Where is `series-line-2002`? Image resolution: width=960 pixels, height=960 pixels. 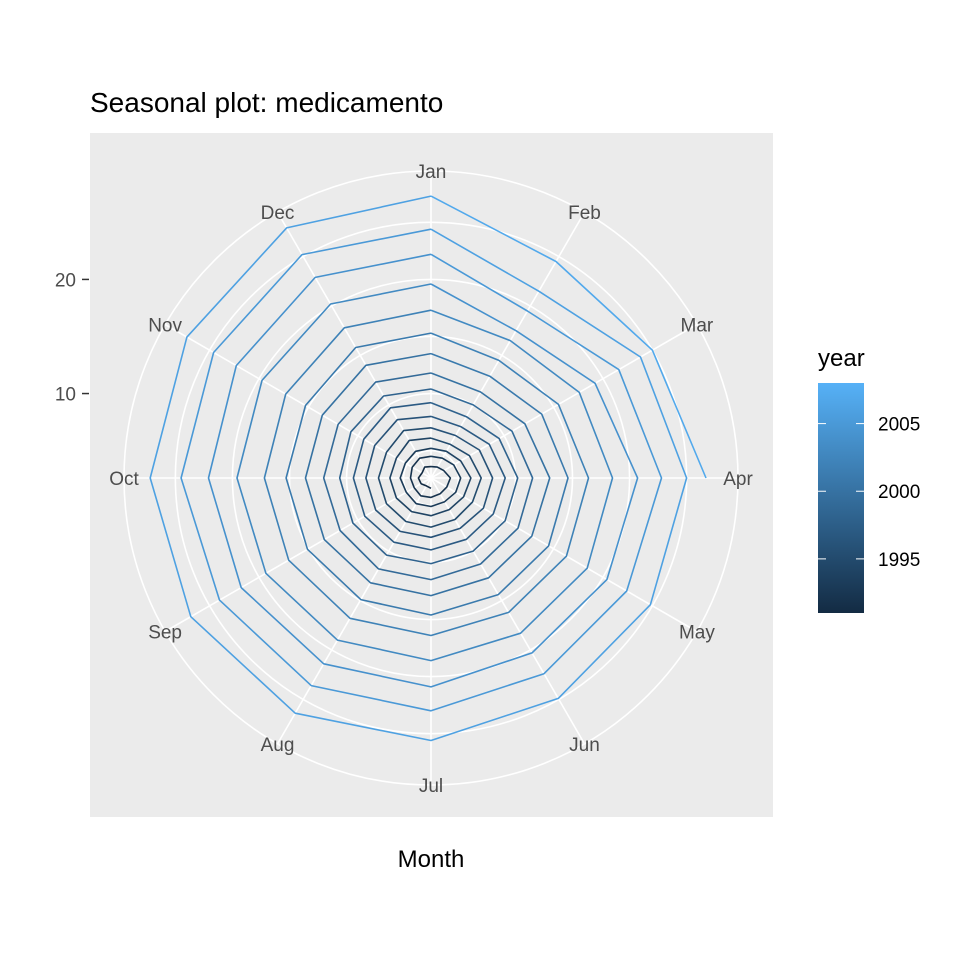
series-line-2002 is located at coordinates (426, 473).